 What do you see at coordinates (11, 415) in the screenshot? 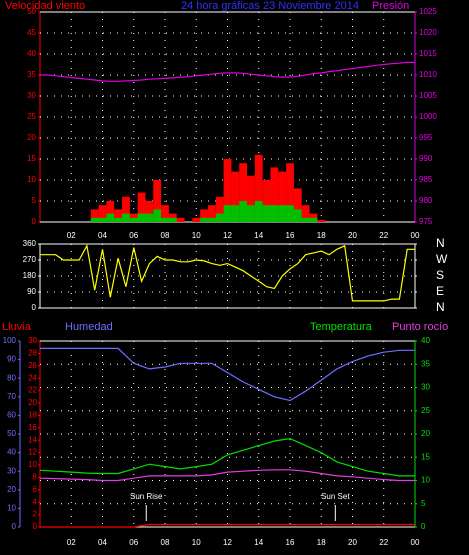
I see `y-tick-label: 60` at bounding box center [11, 415].